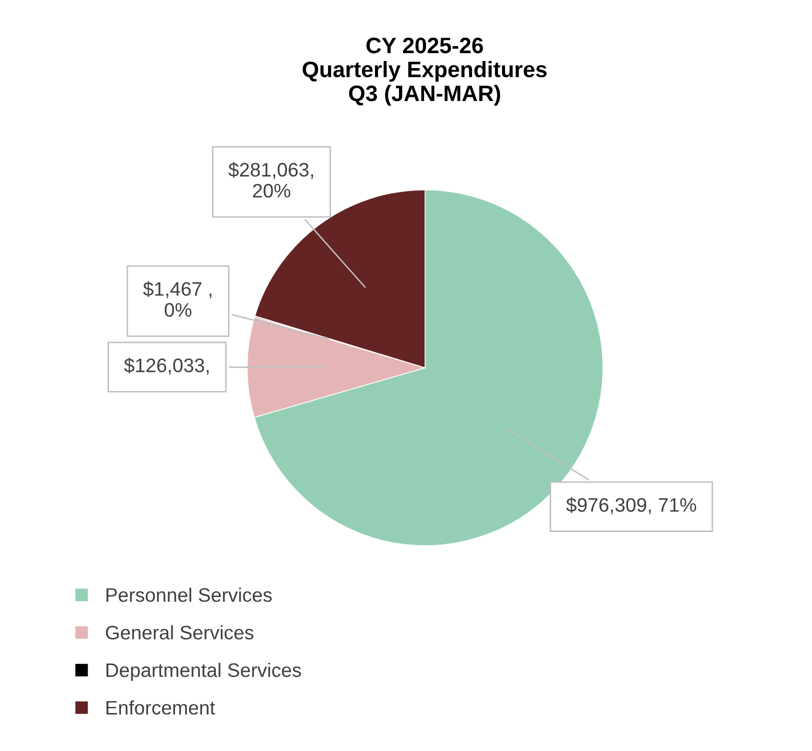 This screenshot has height=751, width=812. What do you see at coordinates (271, 180) in the screenshot?
I see `data-label: $281,063, 20%` at bounding box center [271, 180].